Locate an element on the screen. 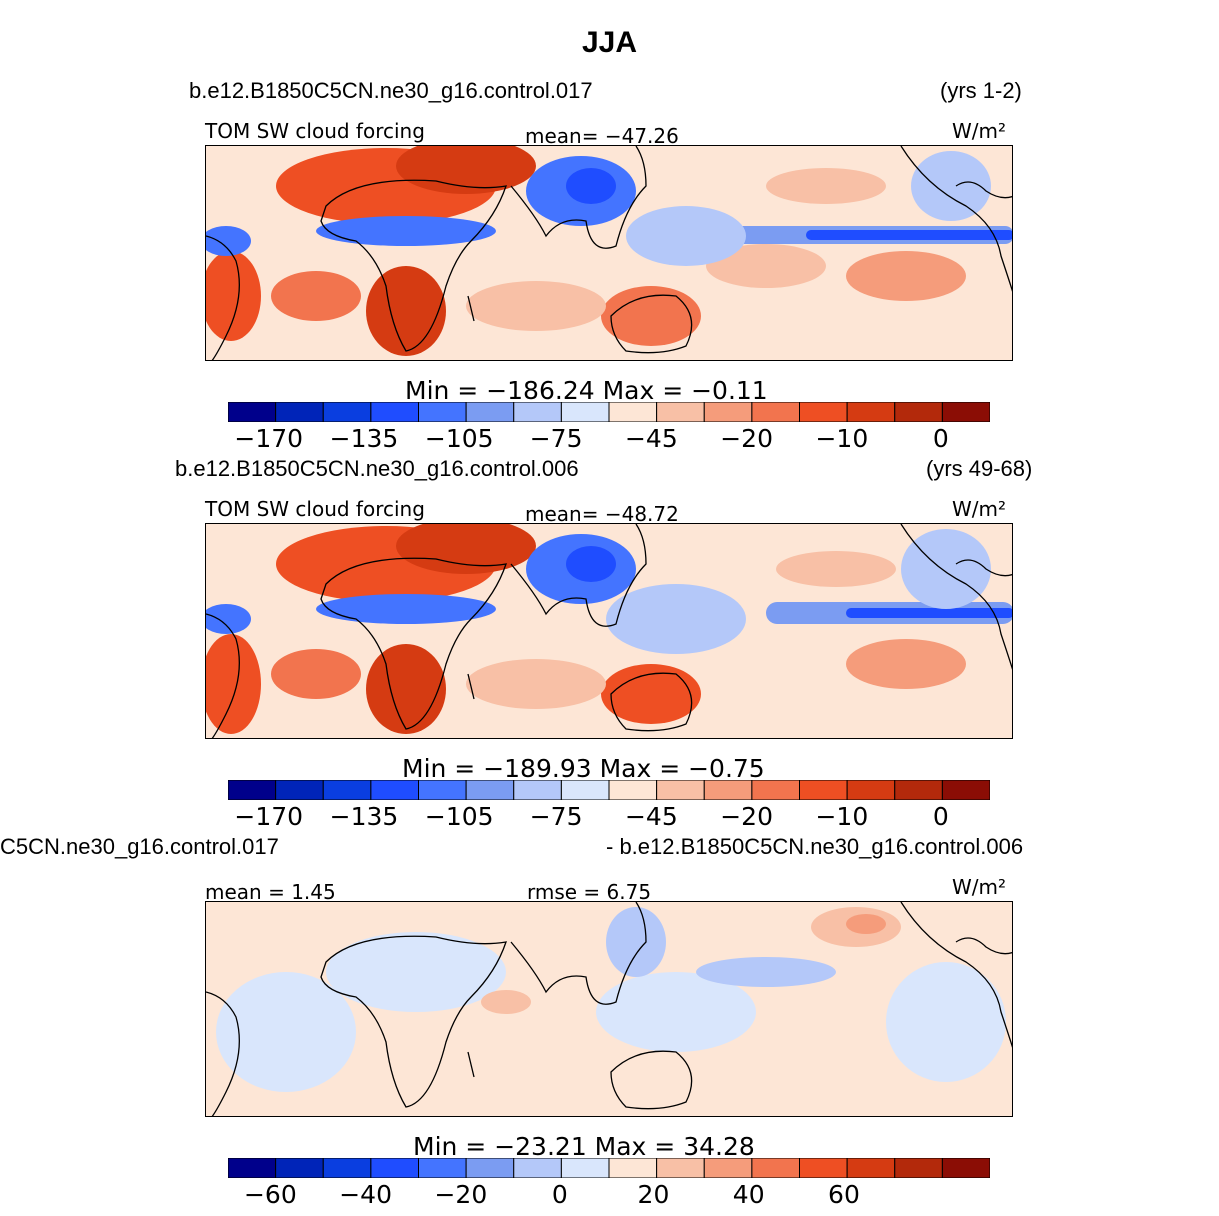  diff-indian-ocean is located at coordinates (506, 1002).